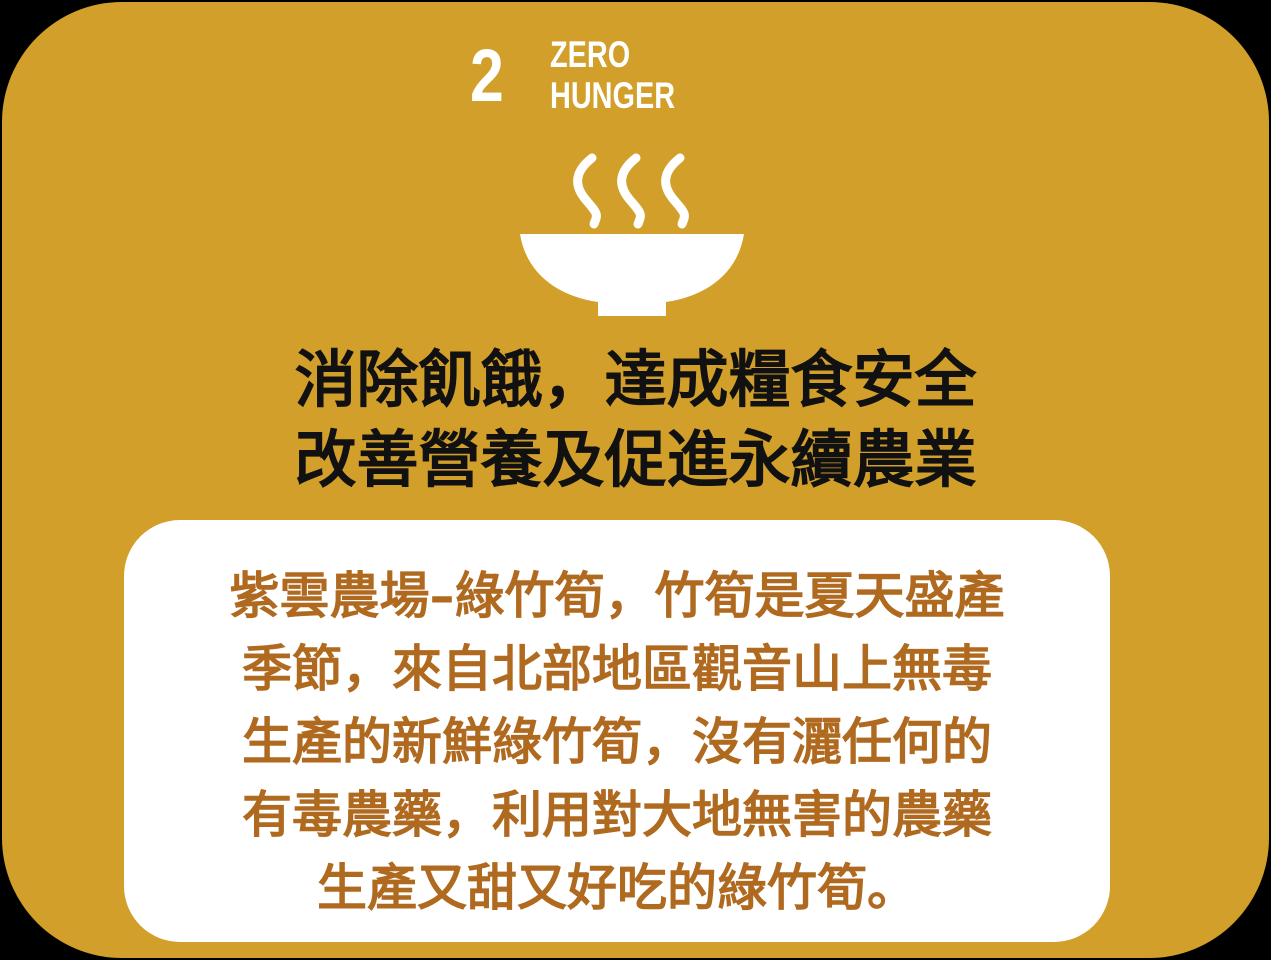 The width and height of the screenshot is (1271, 960). I want to click on info-line-3: 生產的新鮮綠竹筍，沒有灑任何的, so click(617, 742).